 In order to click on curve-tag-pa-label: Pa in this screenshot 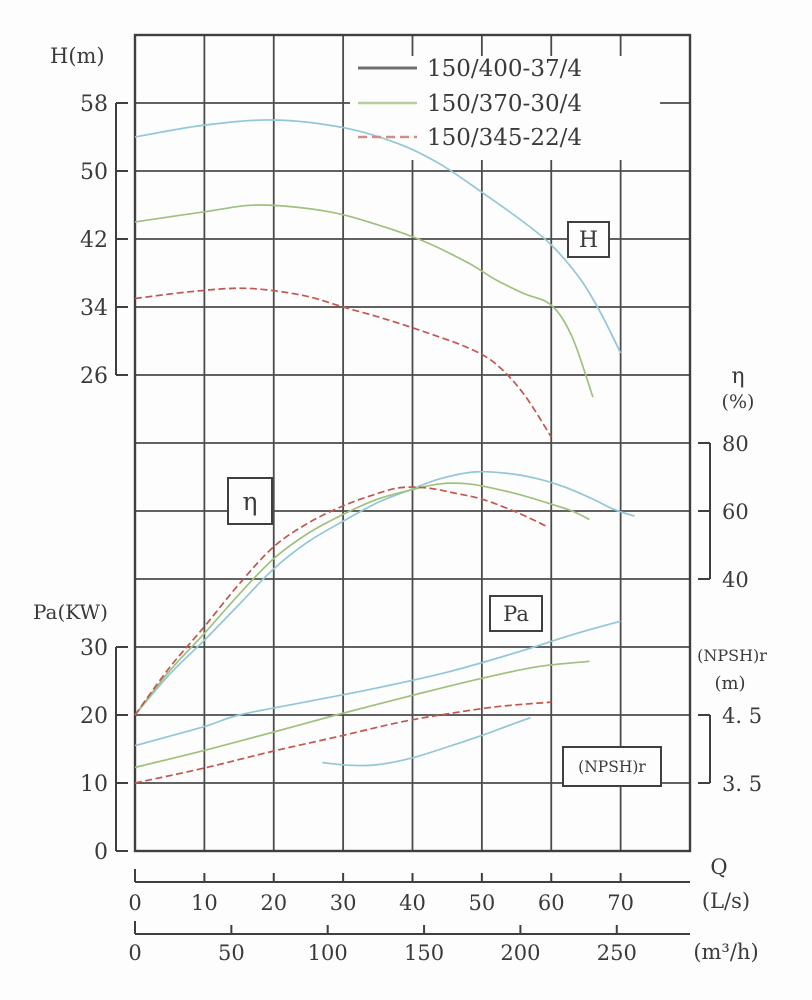, I will do `click(516, 614)`.